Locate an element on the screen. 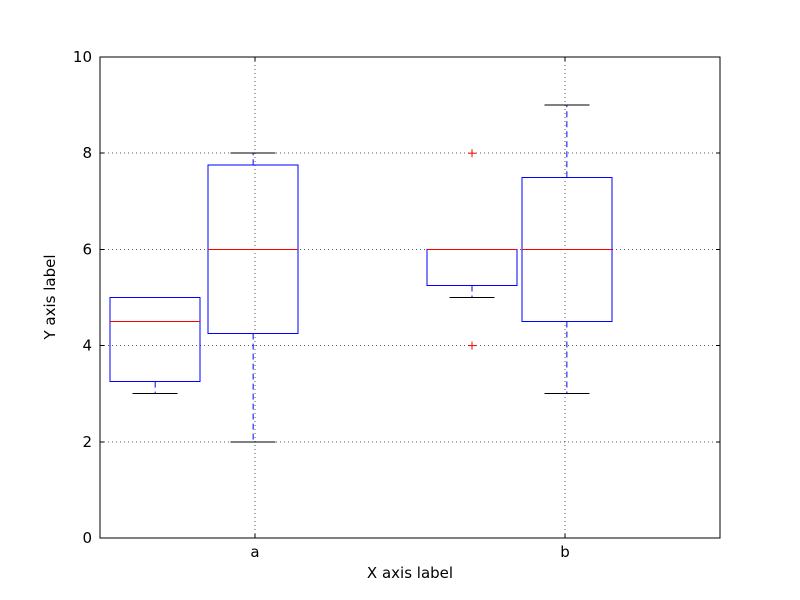  y-tick-label: 10 is located at coordinates (82, 57).